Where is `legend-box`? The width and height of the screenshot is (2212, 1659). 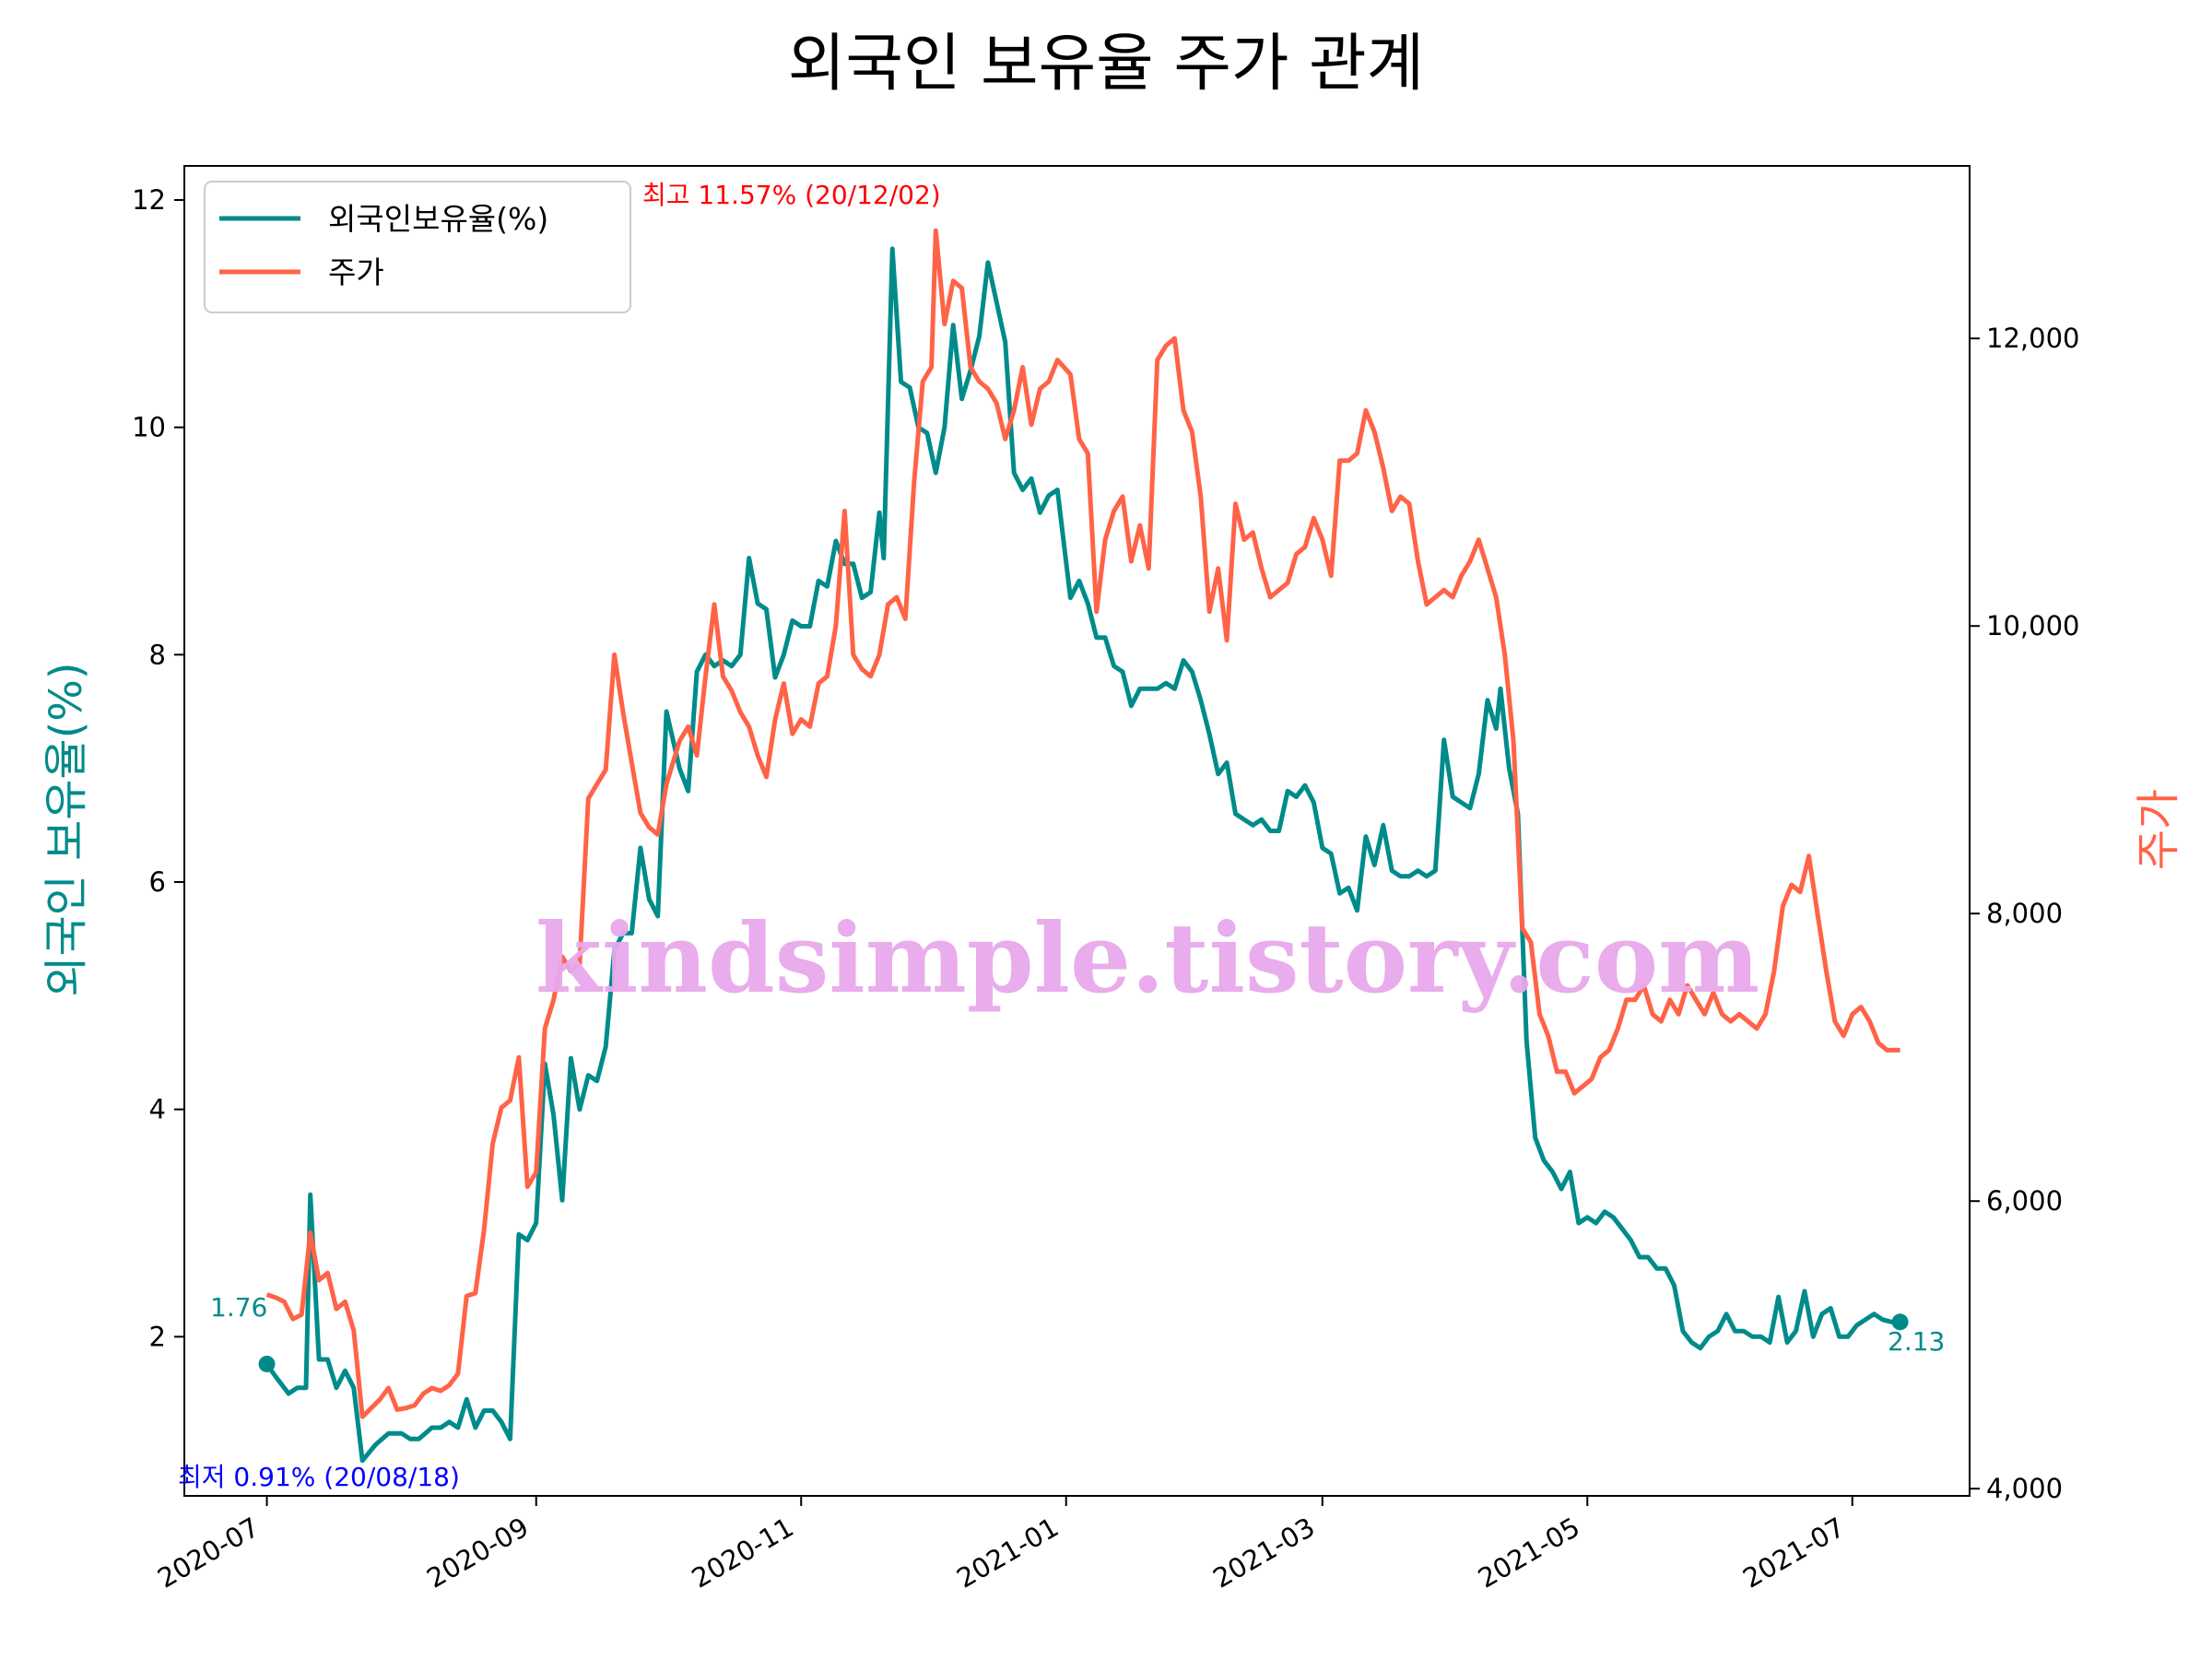
legend-box is located at coordinates (417, 247).